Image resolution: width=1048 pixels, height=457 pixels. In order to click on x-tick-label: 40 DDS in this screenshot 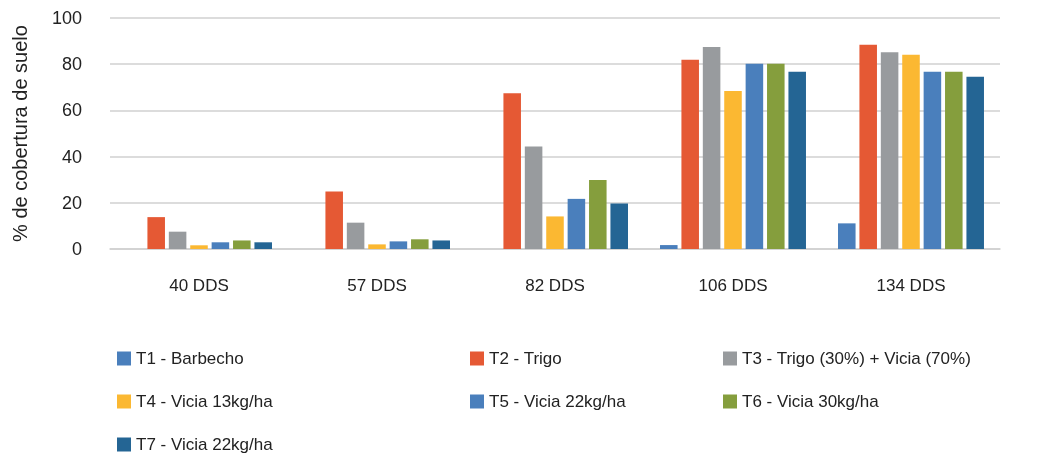, I will do `click(199, 285)`.